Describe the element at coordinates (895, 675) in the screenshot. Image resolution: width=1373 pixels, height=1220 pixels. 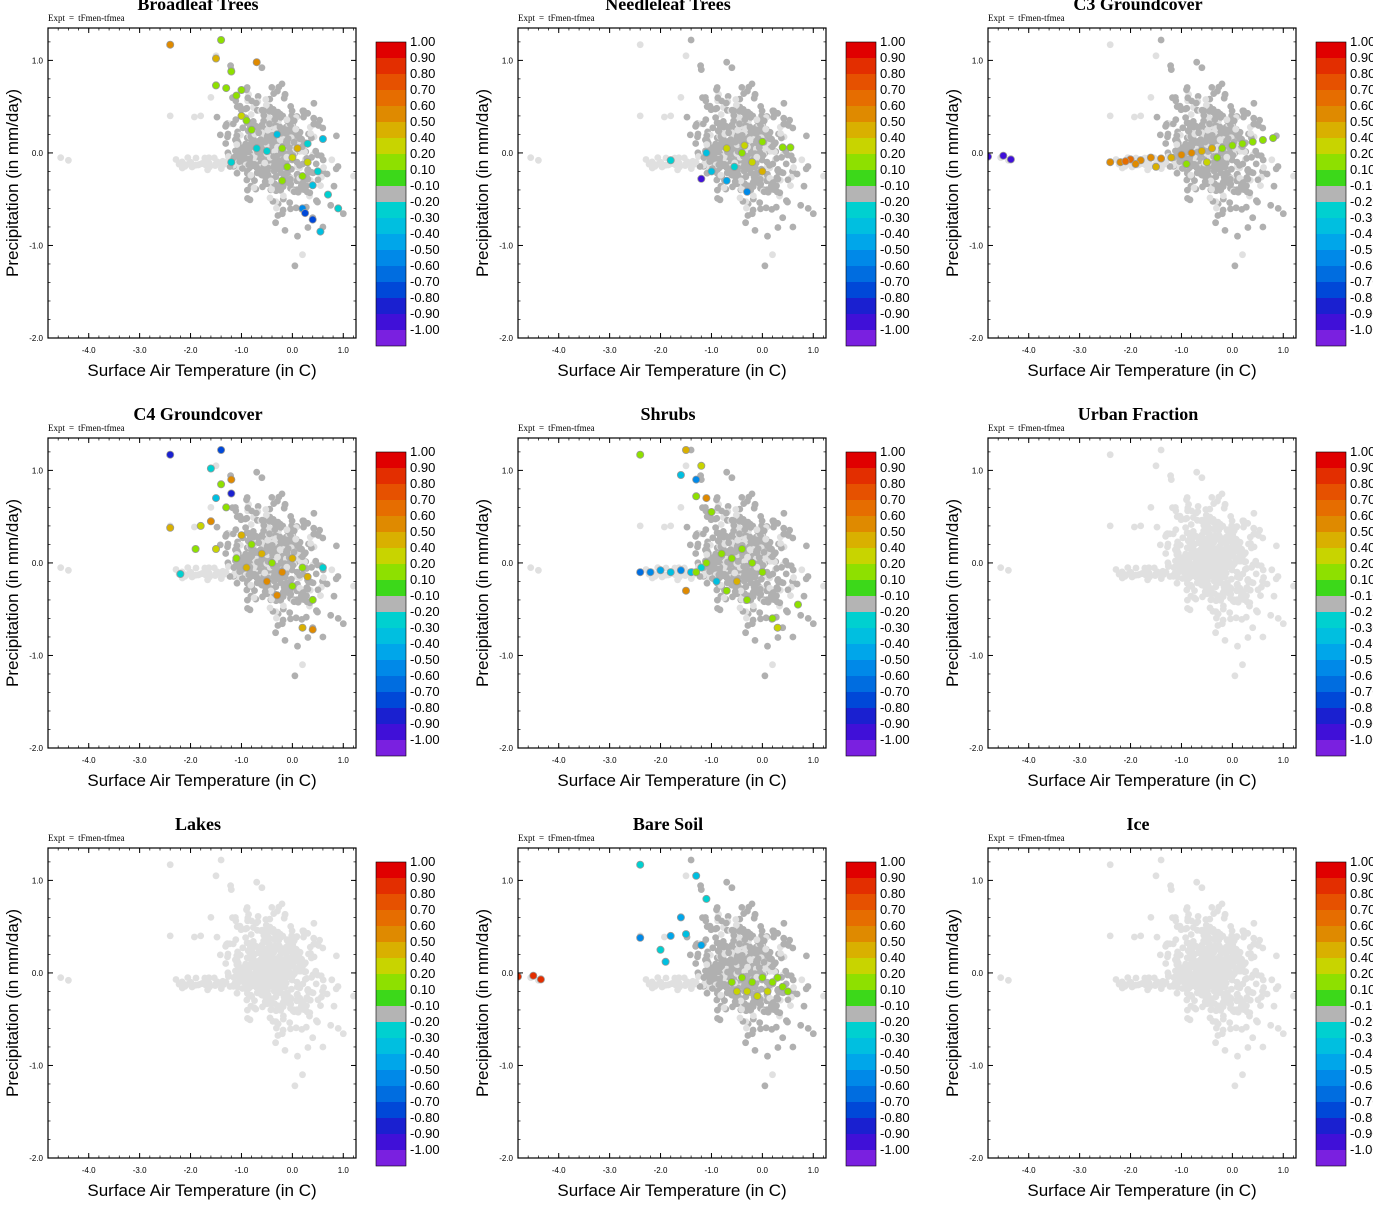
I see `colorbar-label: -0.60` at that location.